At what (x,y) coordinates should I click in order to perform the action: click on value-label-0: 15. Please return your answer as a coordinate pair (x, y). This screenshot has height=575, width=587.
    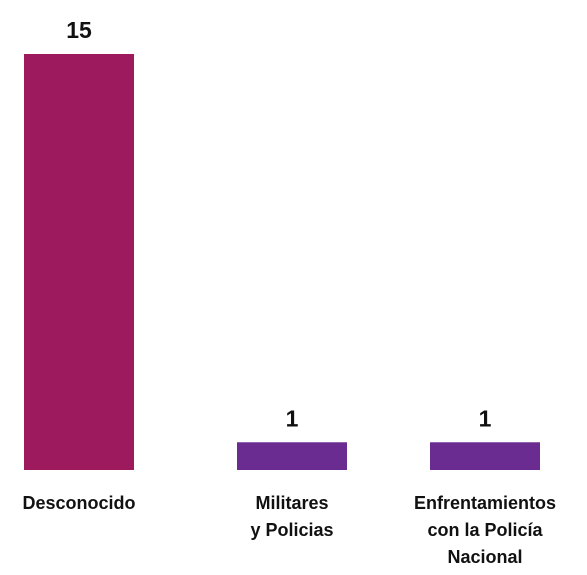
    Looking at the image, I should click on (79, 30).